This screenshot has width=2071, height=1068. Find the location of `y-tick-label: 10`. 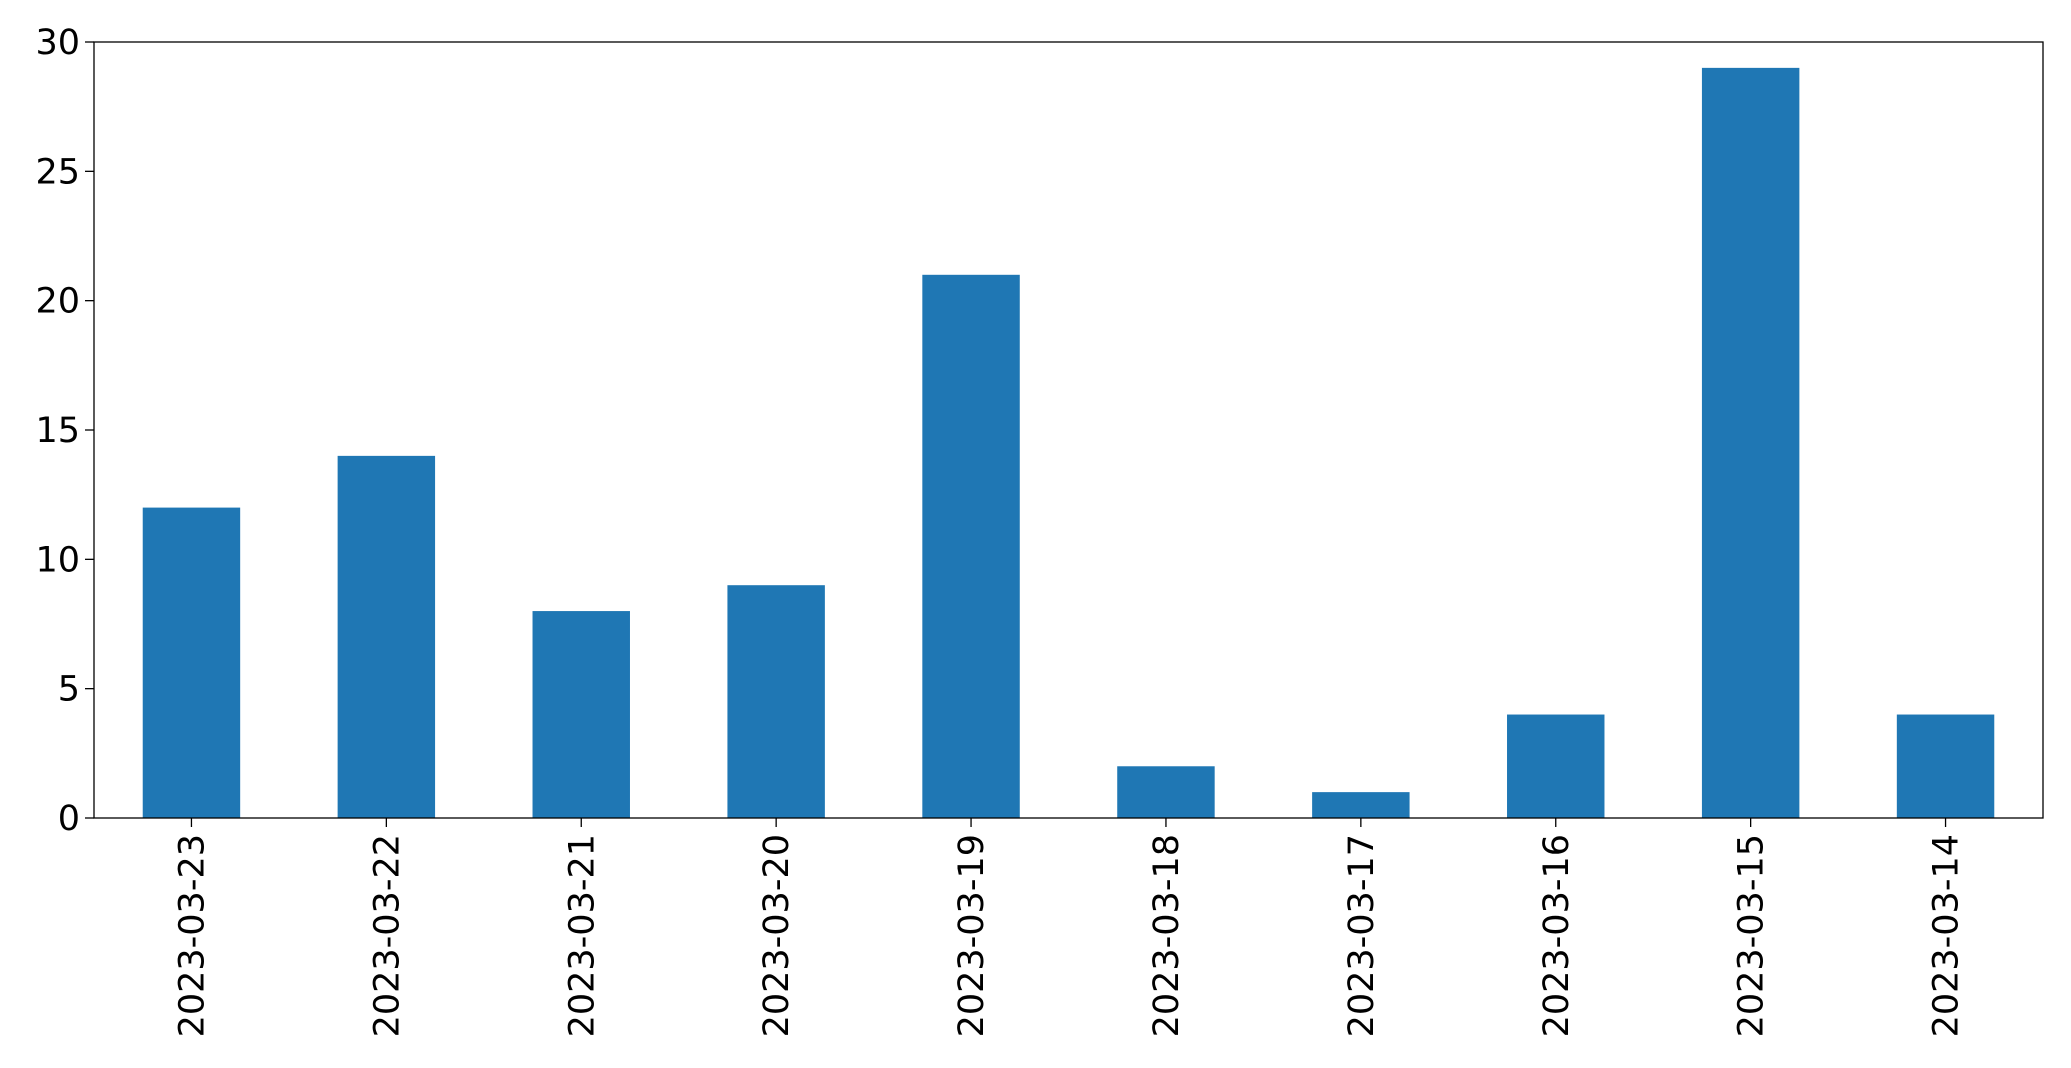

y-tick-label: 10 is located at coordinates (57, 560).